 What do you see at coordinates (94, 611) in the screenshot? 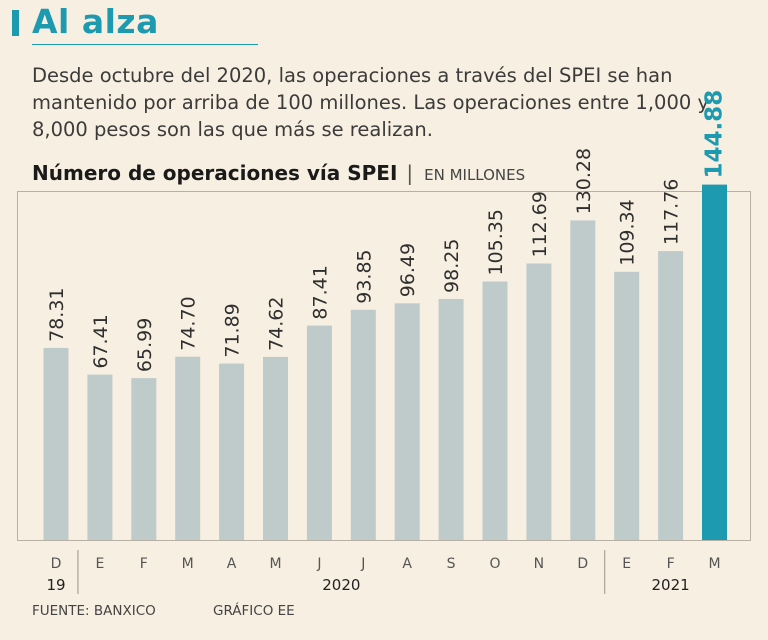
I see `source-note: FUENTE: BANXICO` at bounding box center [94, 611].